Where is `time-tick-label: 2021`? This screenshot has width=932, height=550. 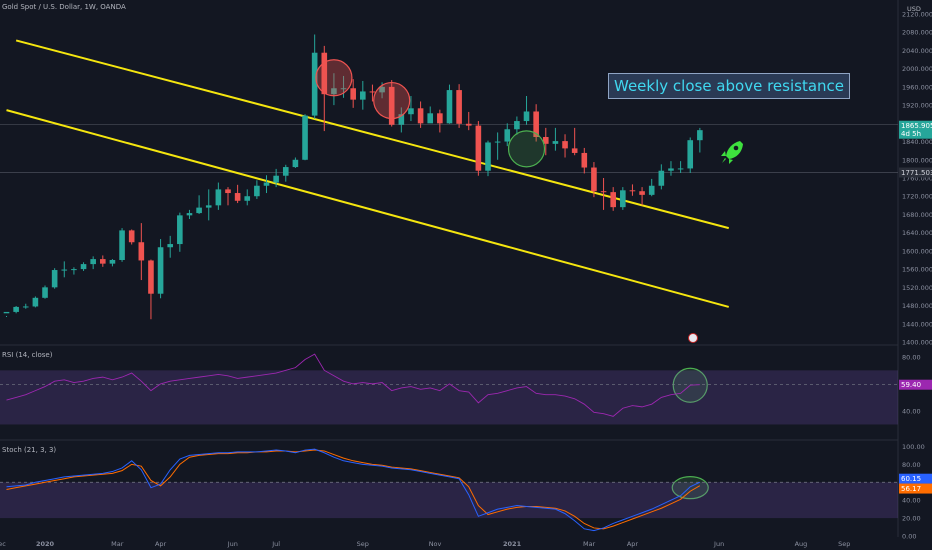 time-tick-label: 2021 is located at coordinates (512, 544).